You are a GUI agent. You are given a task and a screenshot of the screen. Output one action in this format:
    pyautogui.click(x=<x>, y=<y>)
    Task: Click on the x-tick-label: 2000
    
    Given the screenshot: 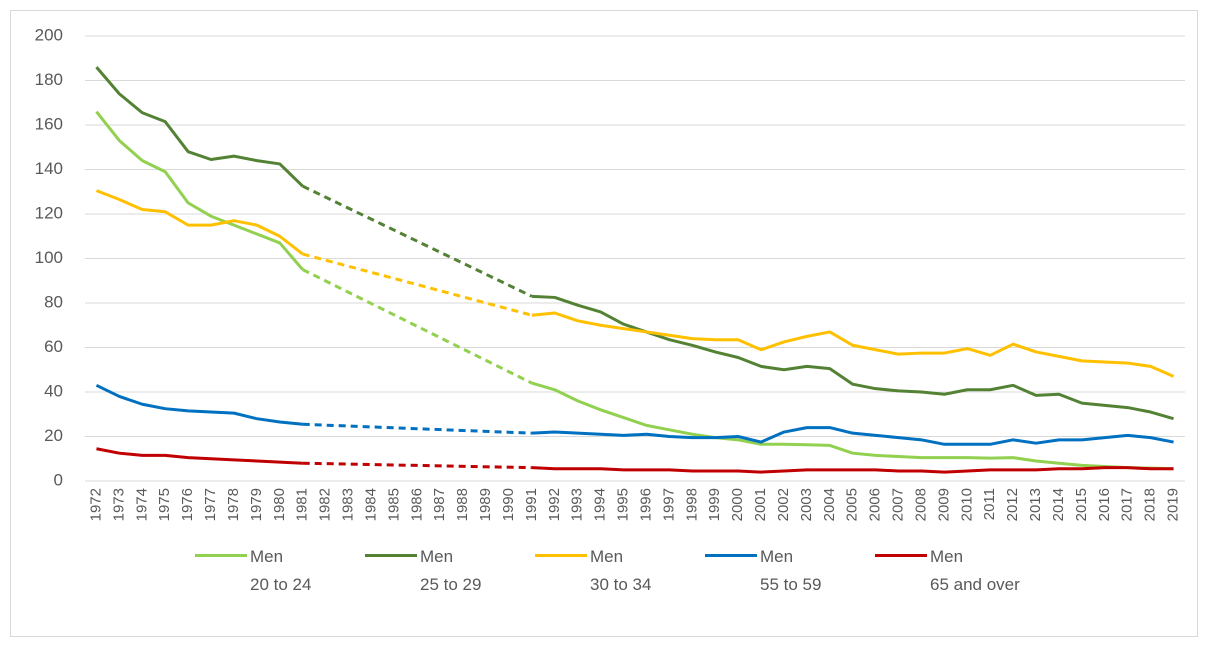 What is the action you would take?
    pyautogui.click(x=737, y=504)
    